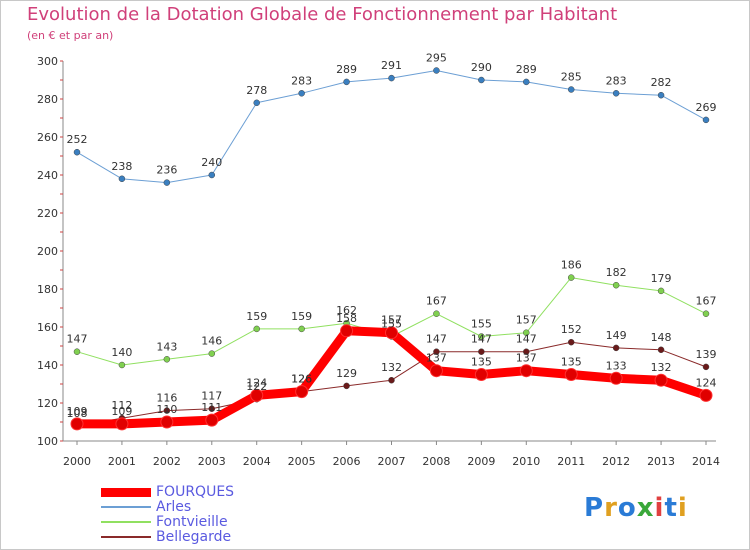 This screenshot has height=550, width=750. What do you see at coordinates (251, 507) in the screenshot?
I see `legend-item-arles: Arles` at bounding box center [251, 507].